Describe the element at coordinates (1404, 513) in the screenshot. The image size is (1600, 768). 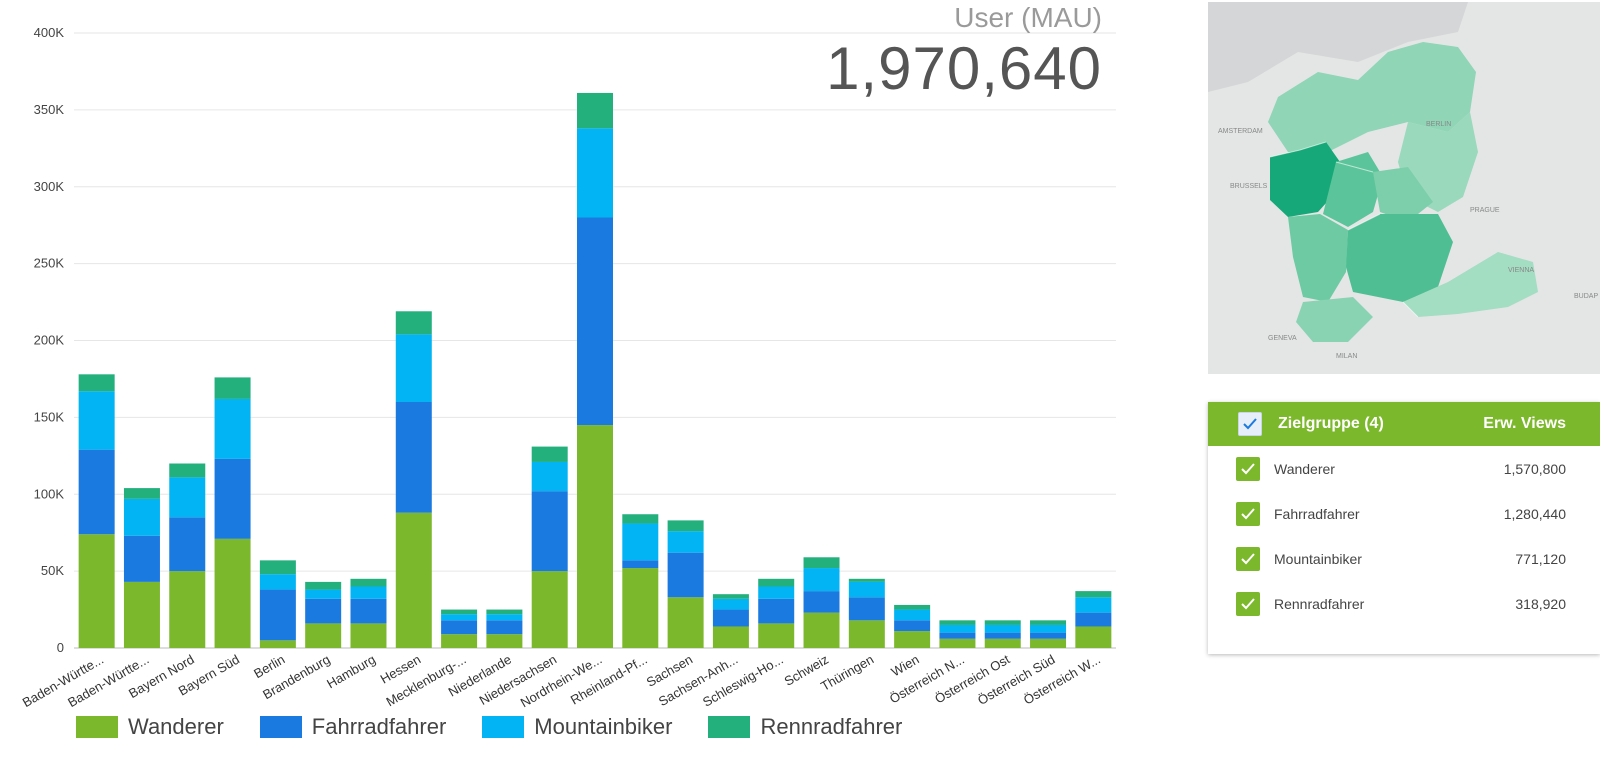
I see `table-row: Fahrradfahrer 1,280,440` at that location.